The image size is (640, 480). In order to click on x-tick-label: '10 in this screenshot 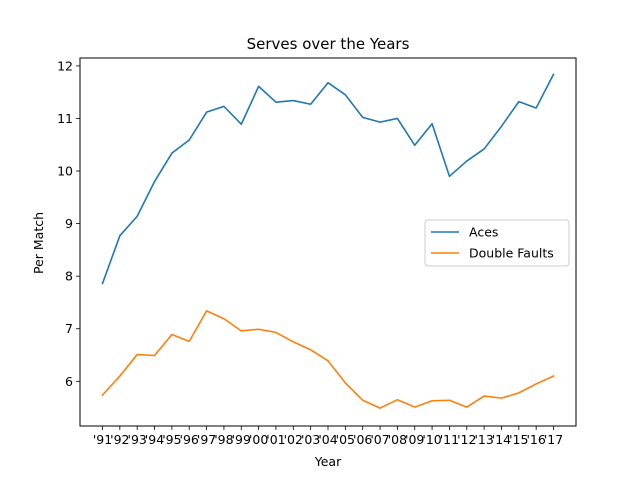, I will do `click(431, 439)`.